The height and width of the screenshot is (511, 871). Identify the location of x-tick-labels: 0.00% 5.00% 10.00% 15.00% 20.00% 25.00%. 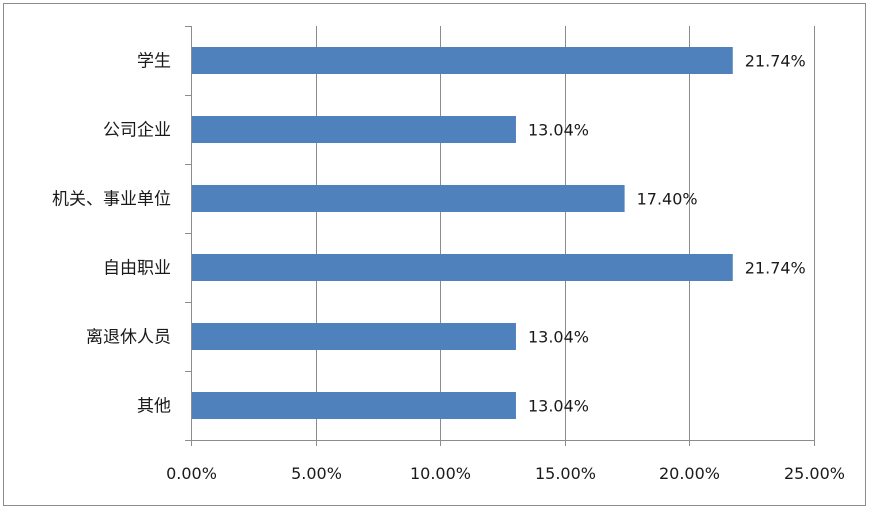
(505, 473).